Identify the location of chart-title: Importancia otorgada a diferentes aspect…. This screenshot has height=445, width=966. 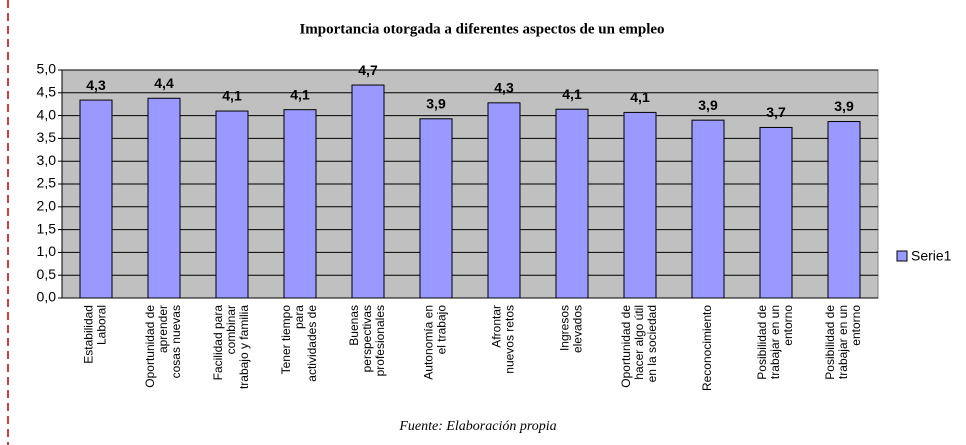
(481, 29).